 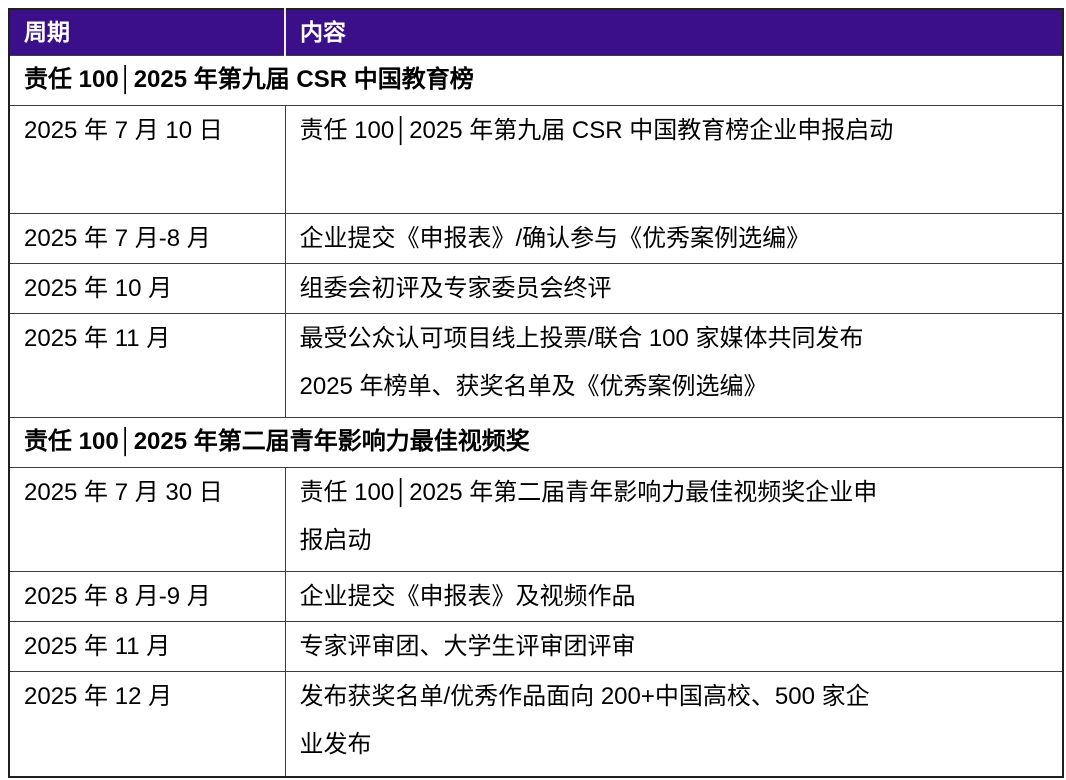 What do you see at coordinates (674, 238) in the screenshot?
I see `content-cell: 企业提交《申报表》/确认参与《优秀案例选编》` at bounding box center [674, 238].